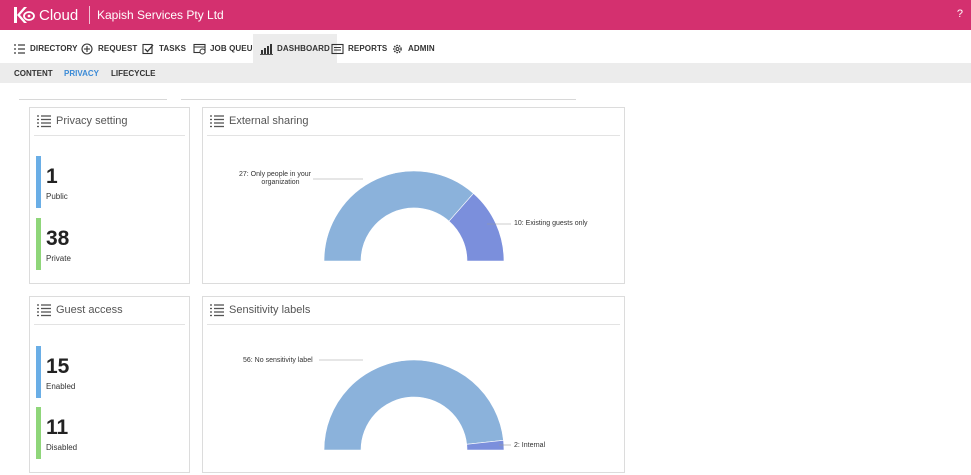 The height and width of the screenshot is (475, 971). Describe the element at coordinates (61, 386) in the screenshot. I see `stat-label: Enabled` at that location.